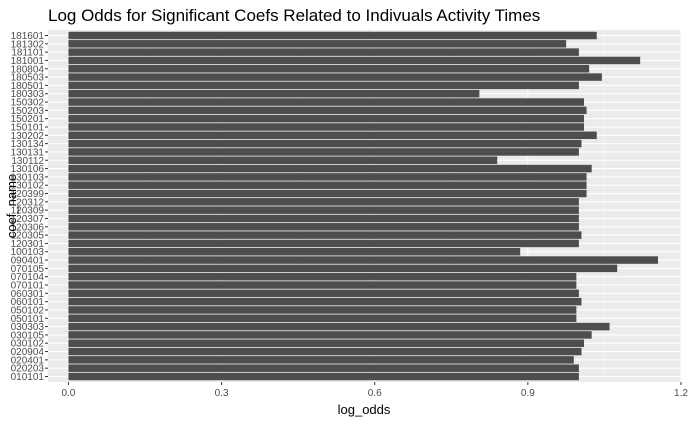 Image resolution: width=688 pixels, height=425 pixels. Describe the element at coordinates (28, 111) in the screenshot. I see `y-tick-label: 150203` at that location.